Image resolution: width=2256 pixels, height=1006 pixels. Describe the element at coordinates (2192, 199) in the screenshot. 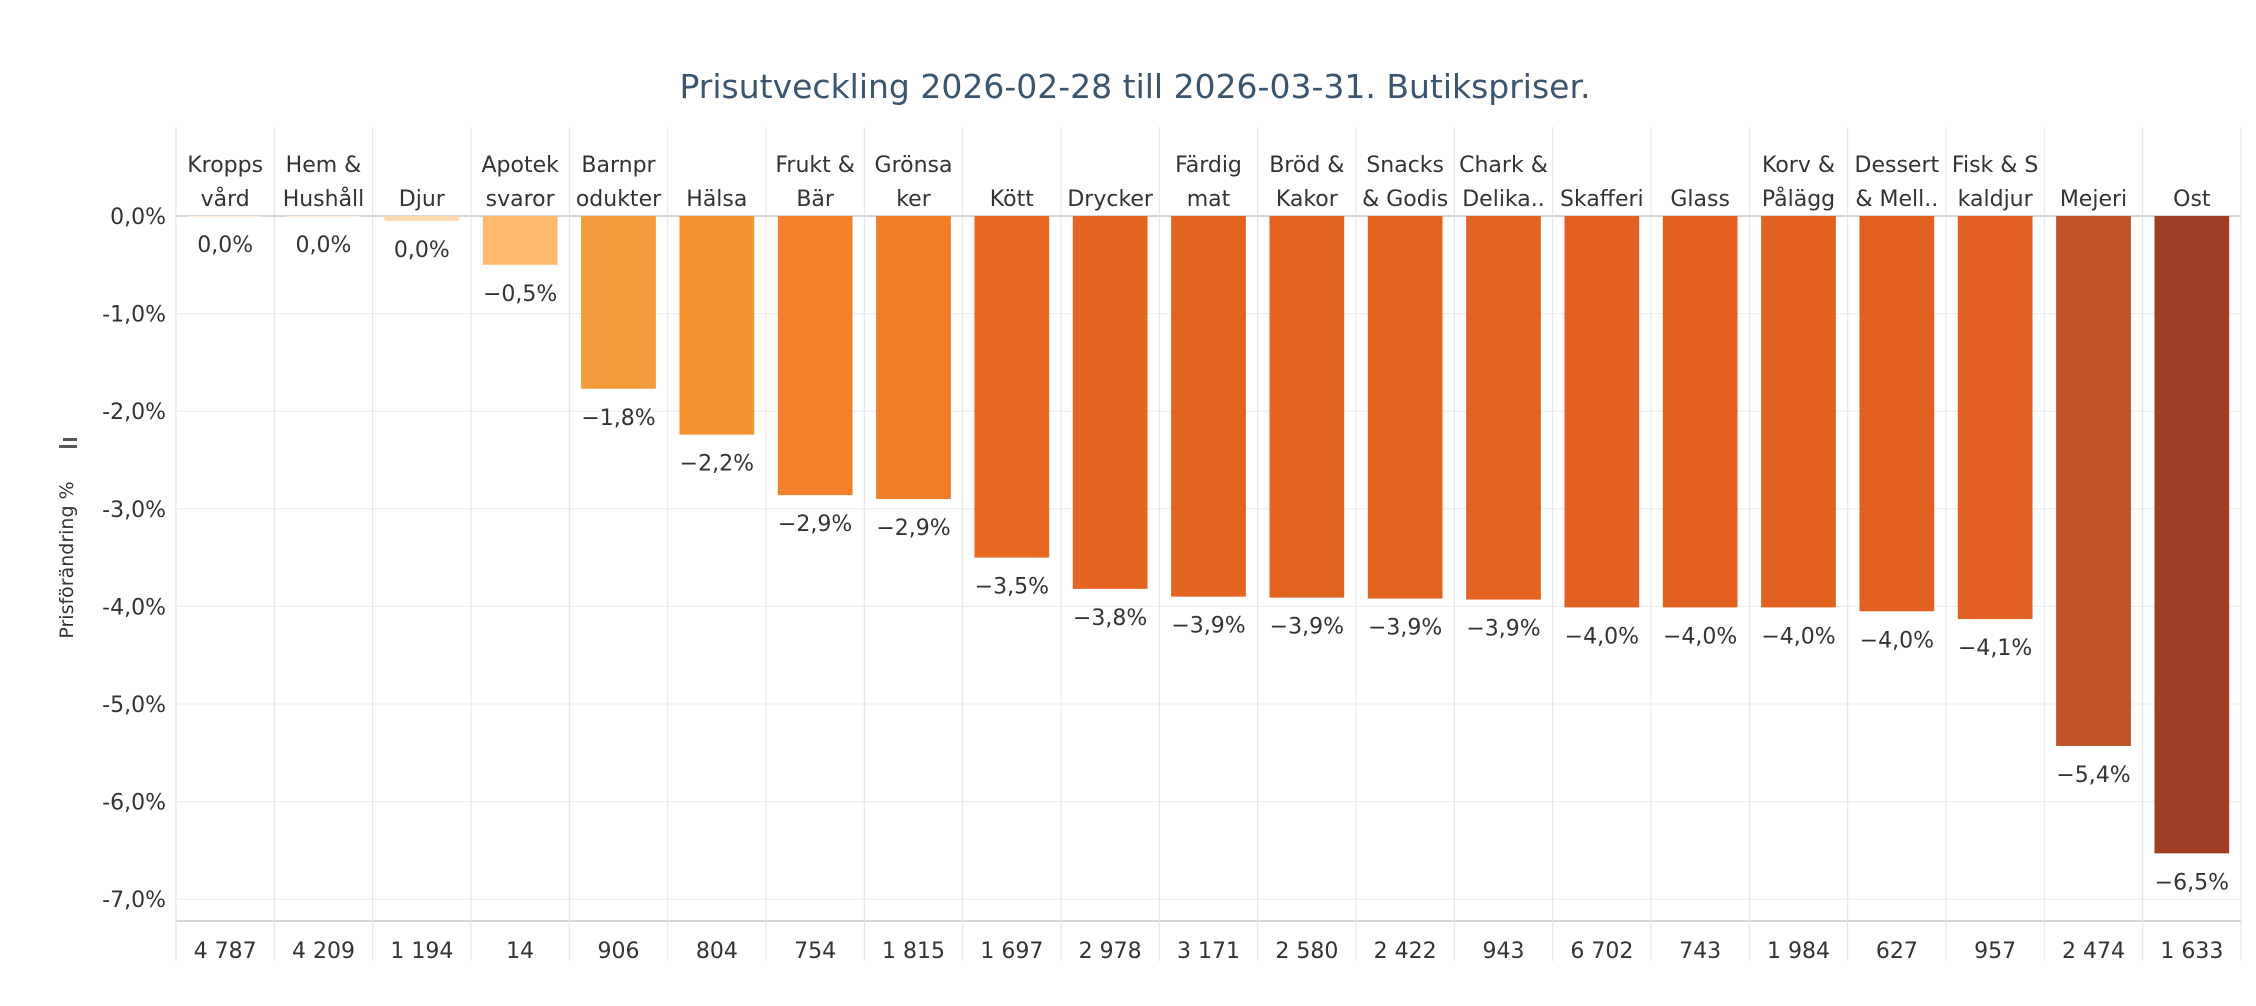

I see `category-label: Ost` at that location.